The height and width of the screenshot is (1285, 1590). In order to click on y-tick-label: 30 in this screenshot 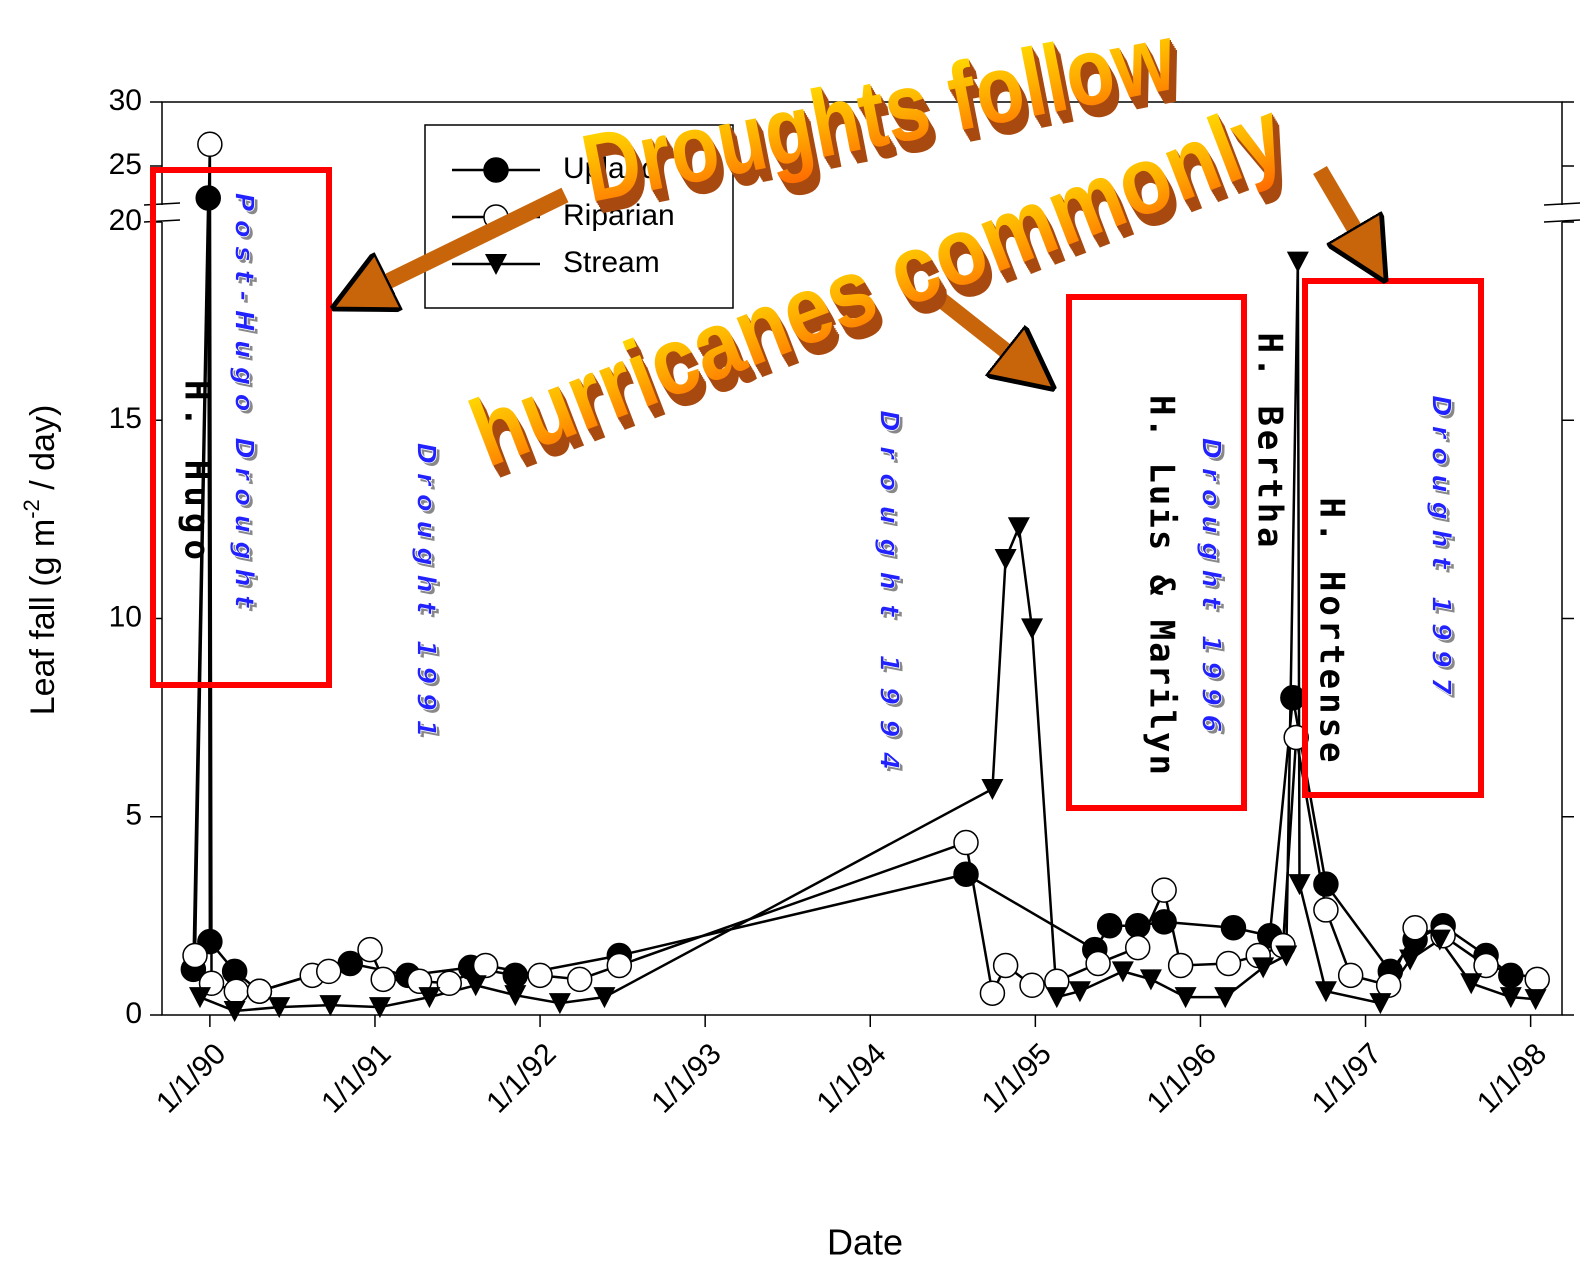, I will do `click(125, 100)`.